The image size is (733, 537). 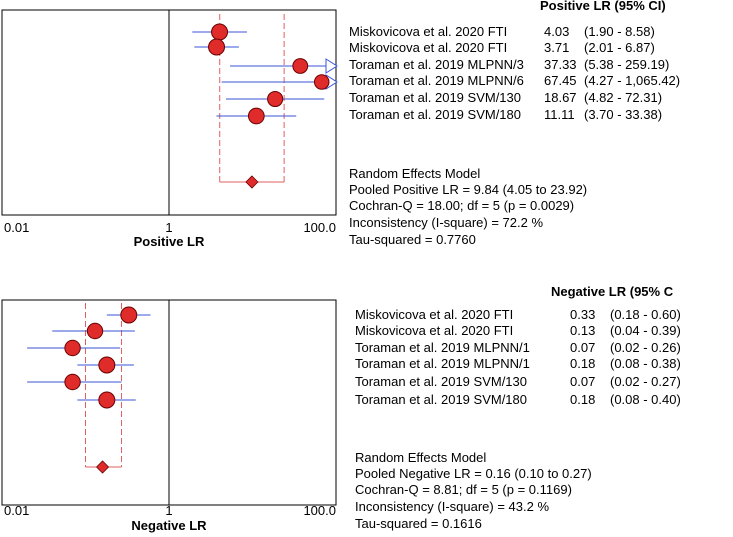 What do you see at coordinates (169, 241) in the screenshot?
I see `x-axis-label: Positive LR` at bounding box center [169, 241].